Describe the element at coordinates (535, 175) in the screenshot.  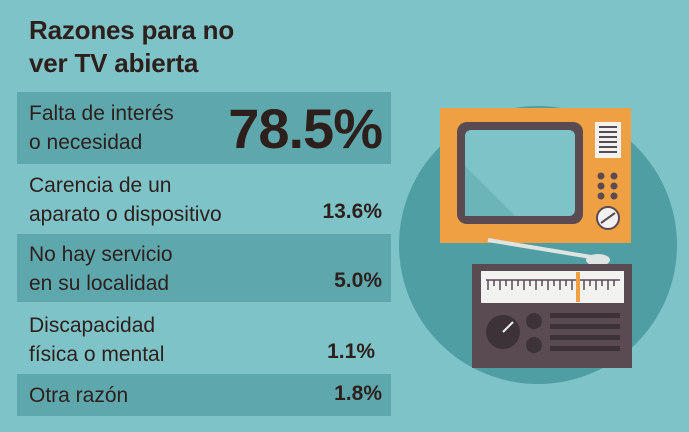
I see `television-icon` at that location.